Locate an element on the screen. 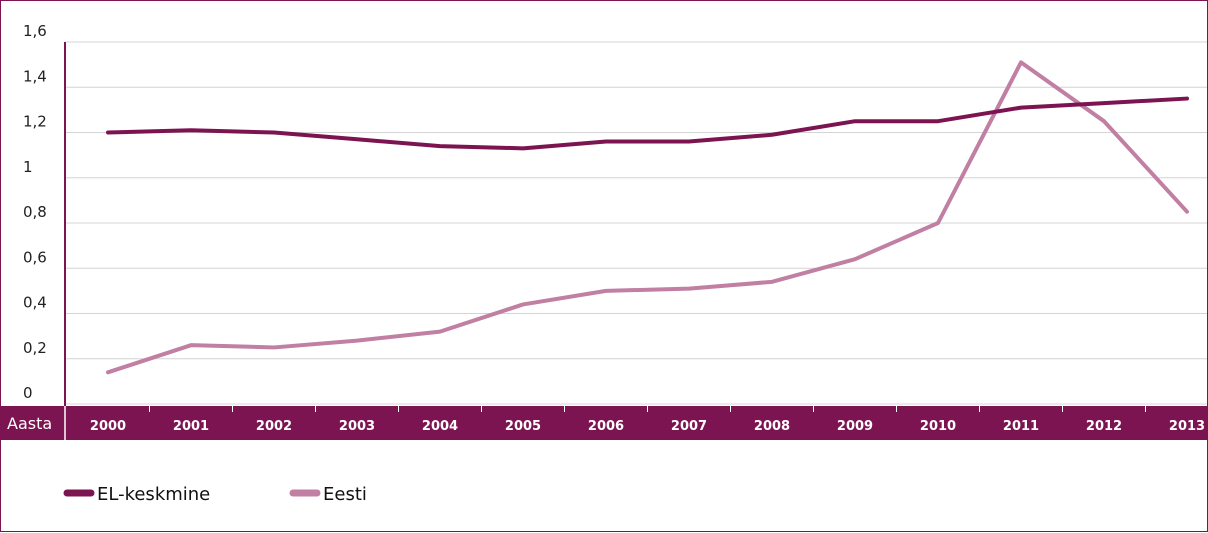  x-tick-label: 2007 is located at coordinates (689, 426).